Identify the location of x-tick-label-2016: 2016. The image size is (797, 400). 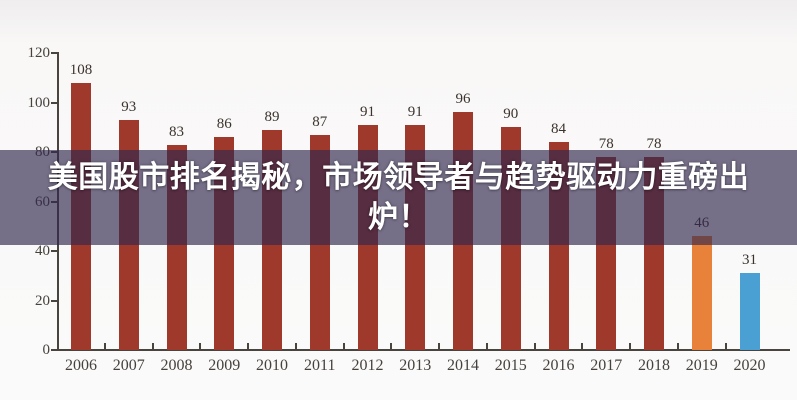
(558, 365).